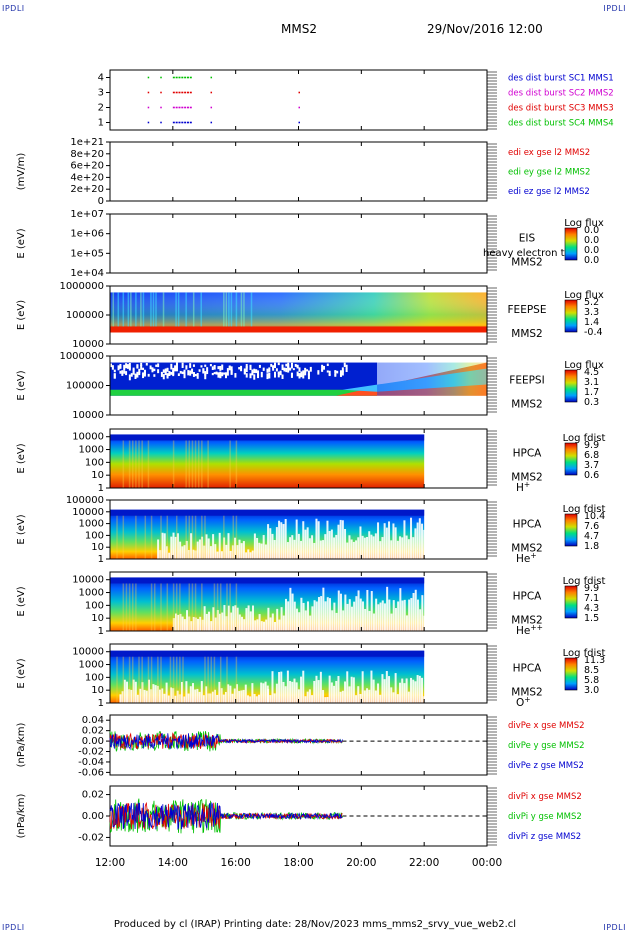  Describe the element at coordinates (101, 108) in the screenshot. I see `y-tick-label: 2` at that location.